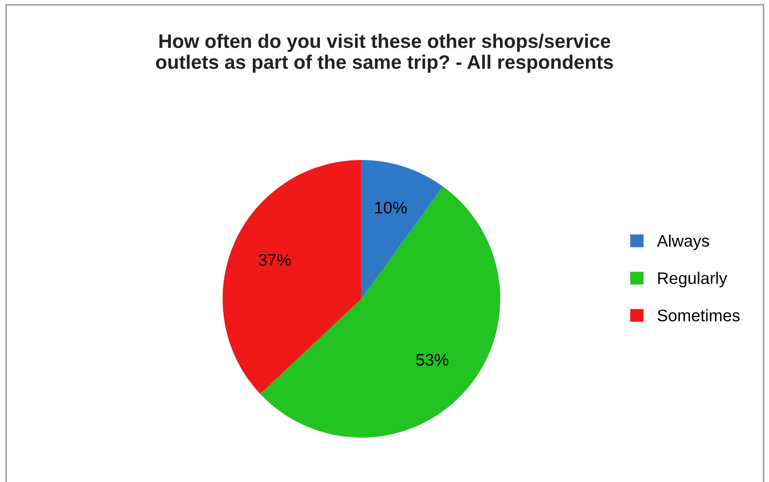 This screenshot has width=769, height=482. What do you see at coordinates (683, 242) in the screenshot?
I see `legend-label: Always` at bounding box center [683, 242].